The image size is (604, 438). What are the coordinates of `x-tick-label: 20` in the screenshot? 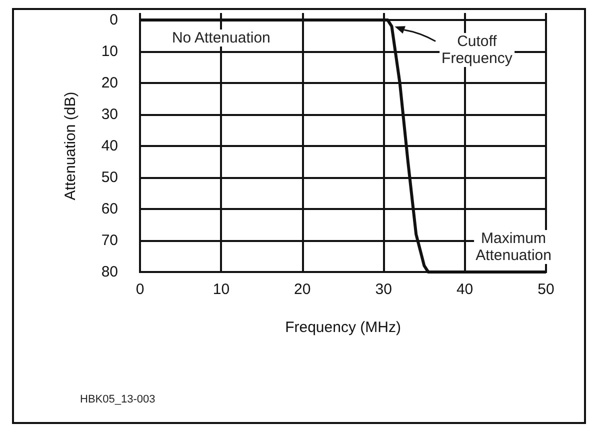 It's located at (302, 289).